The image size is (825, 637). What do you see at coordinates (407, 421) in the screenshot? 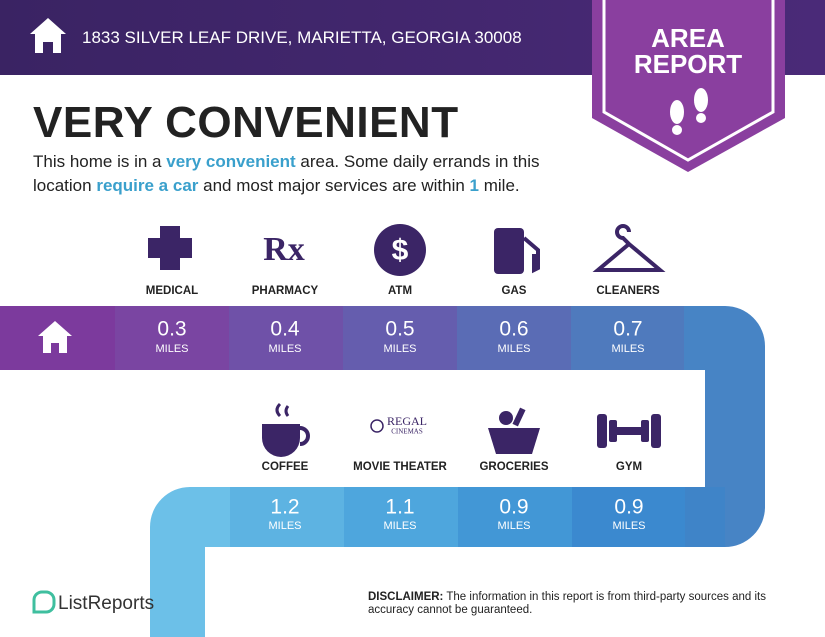
I see `regal-text: REGAL` at bounding box center [407, 421].